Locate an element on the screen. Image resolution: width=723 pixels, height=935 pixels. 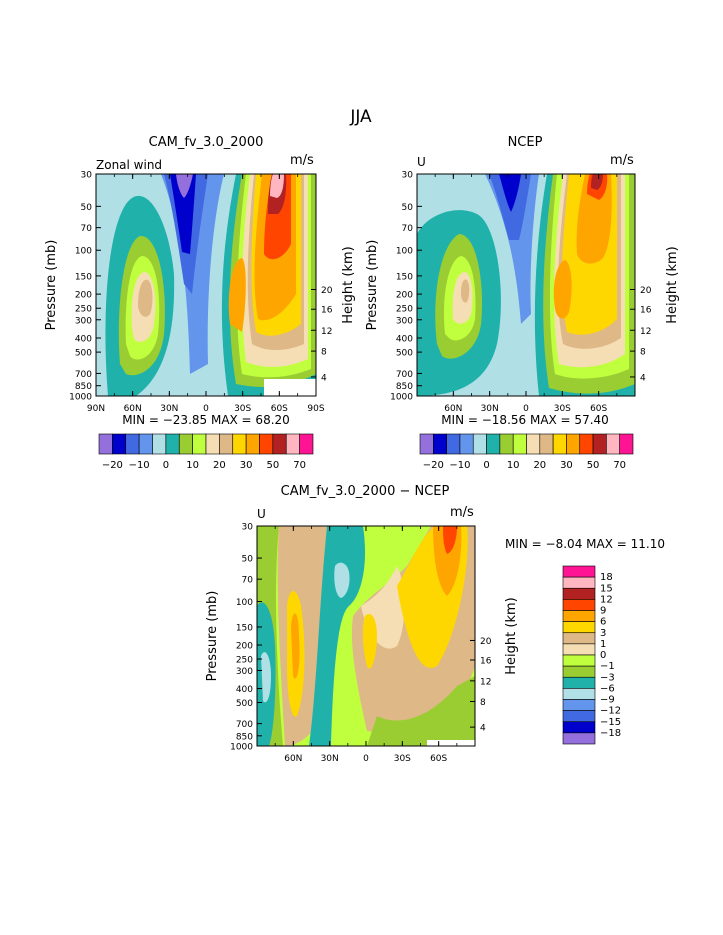
diff-x-axis: 60N 30N 0 30S 60S is located at coordinates (366, 645).